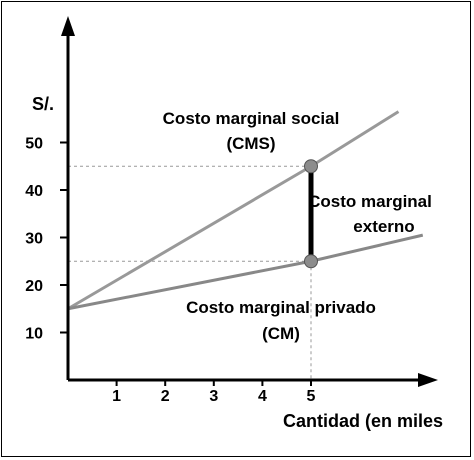  Describe the element at coordinates (34, 191) in the screenshot. I see `y-tick-label: 40` at that location.